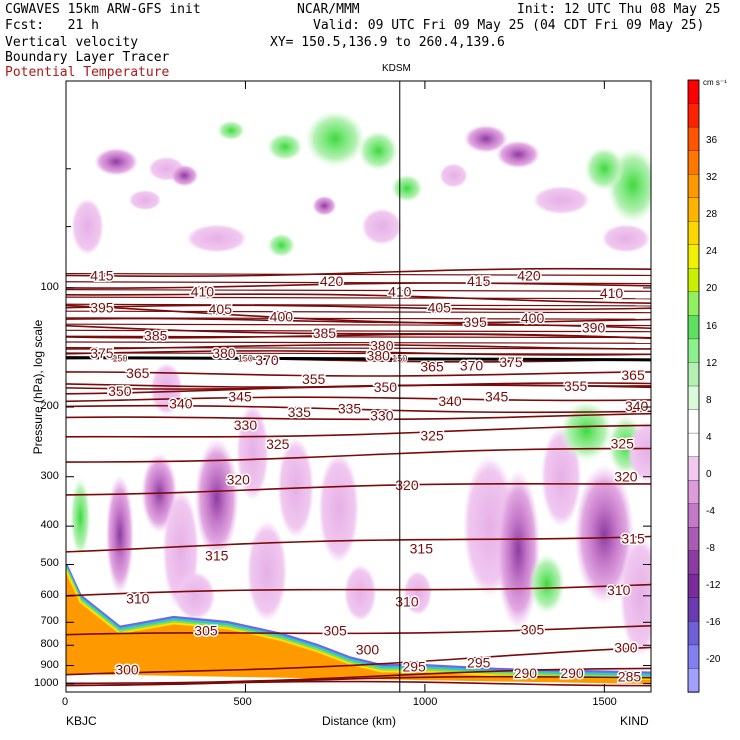 This screenshot has width=740, height=740. I want to click on init-time: Init: 12 UTC Thu 08 May 25, so click(619, 9).